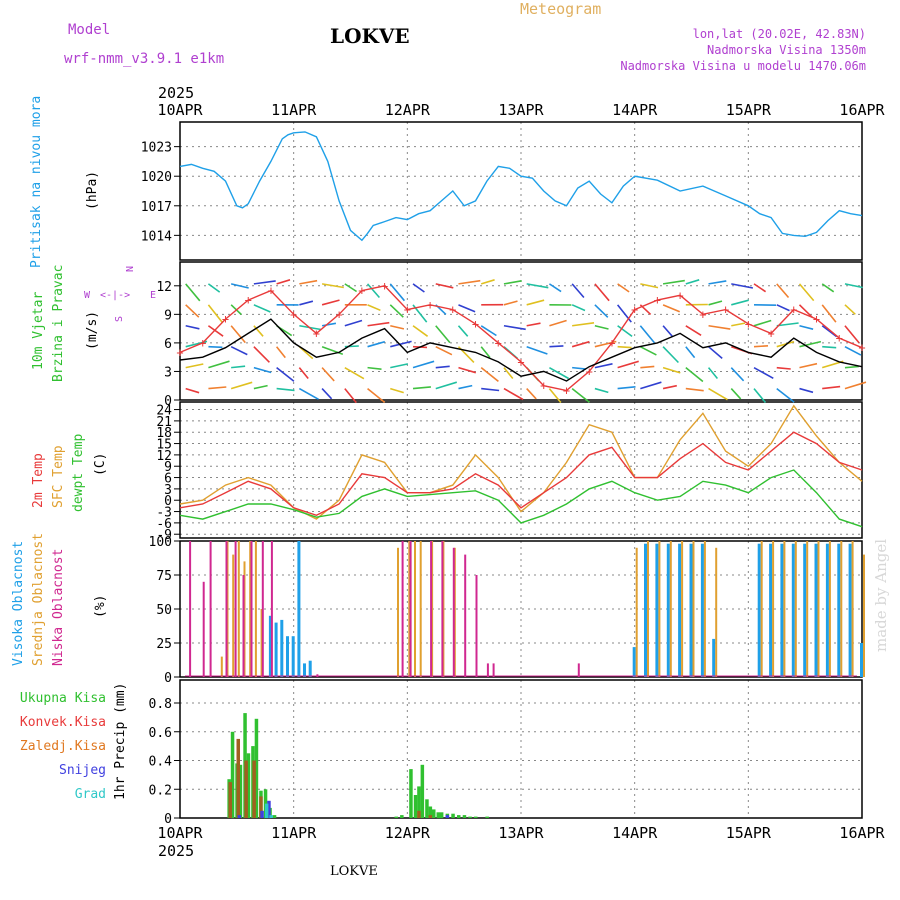 The image size is (900, 900). I want to click on y-tick-label: 0.6, so click(160, 733).